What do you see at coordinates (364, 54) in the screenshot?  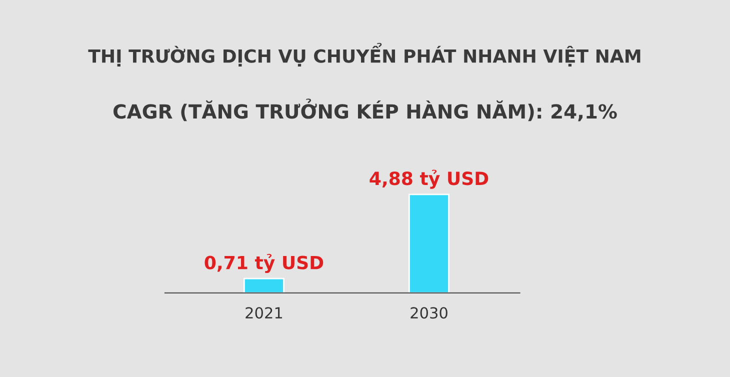 I see `chart-title: THỊ TRƯỜNG DỊCH VỤ CHUYỂN PHÁT NHANH VIỆT NAM` at bounding box center [364, 54].